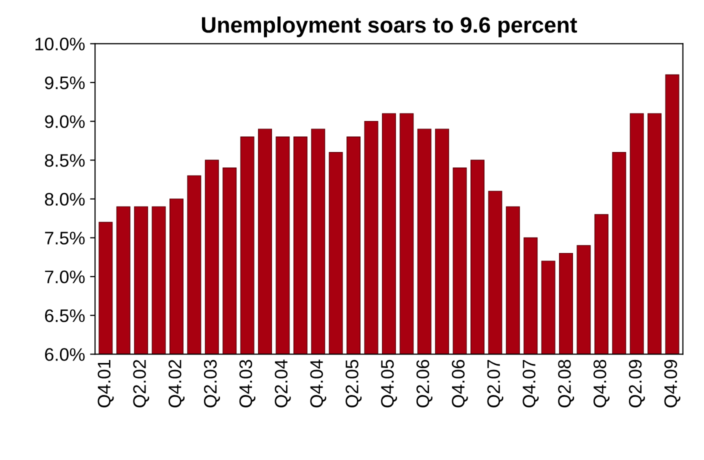 This screenshot has width=704, height=460. I want to click on x-tick-label: Q4.02, so click(176, 384).